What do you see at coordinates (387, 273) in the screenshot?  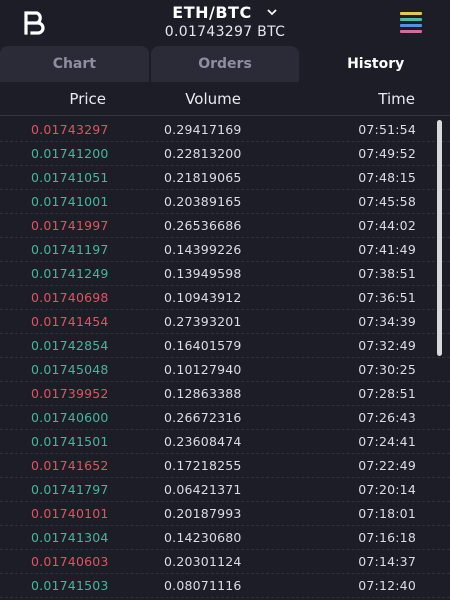 I see `trade-time: 07:38:51` at bounding box center [387, 273].